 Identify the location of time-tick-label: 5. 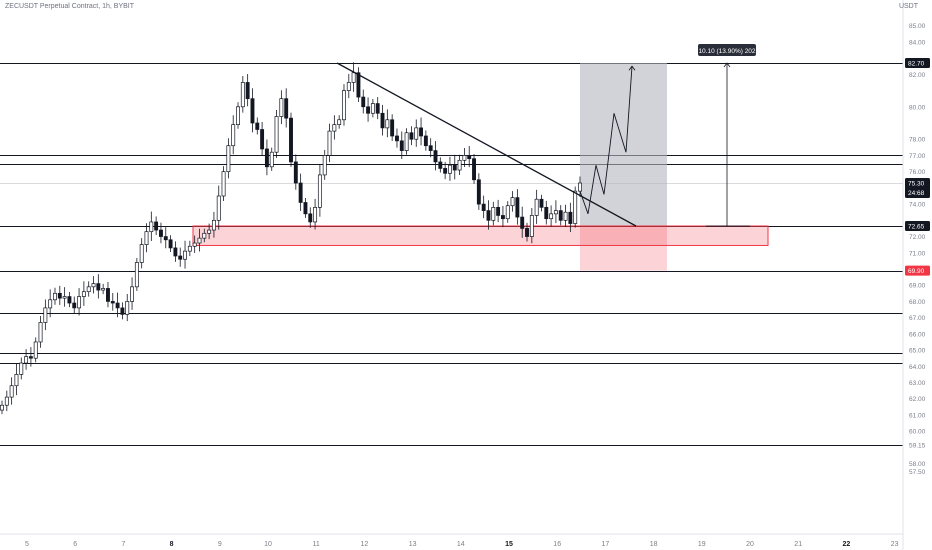
(27, 544).